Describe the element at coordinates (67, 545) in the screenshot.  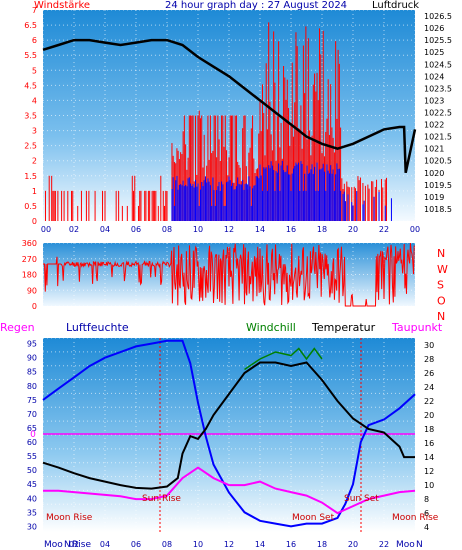
I see `n-short-left: N` at that location.